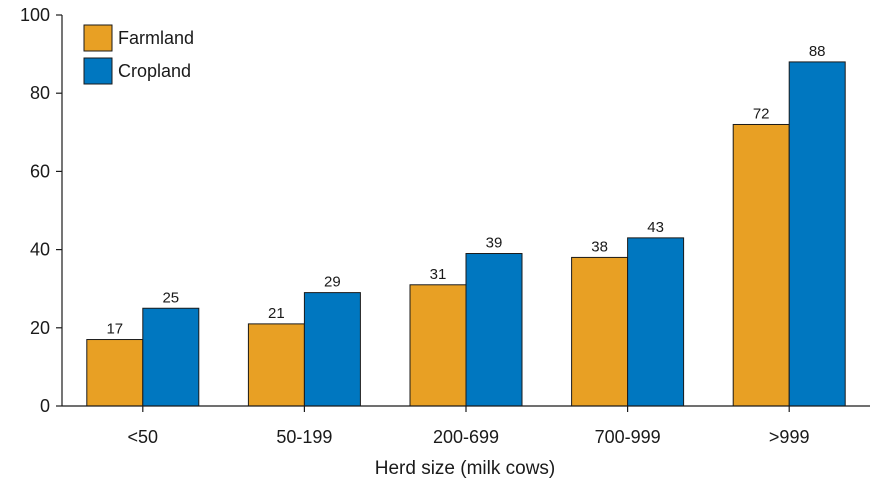 The image size is (887, 488). What do you see at coordinates (438, 274) in the screenshot?
I see `data-label-farmland-2: 31` at bounding box center [438, 274].